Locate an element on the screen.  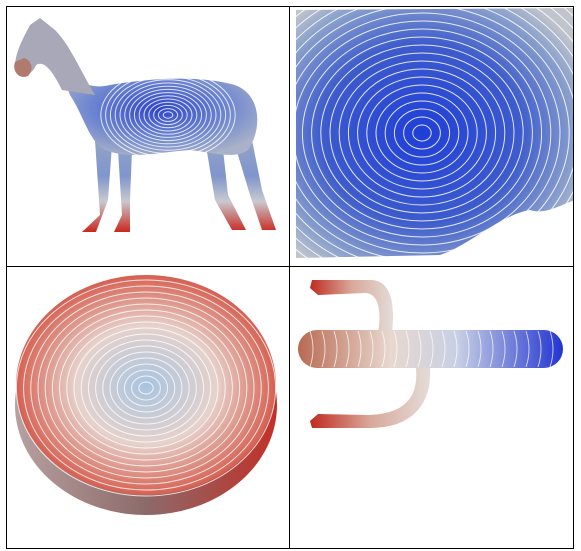
cactus-lower-arm is located at coordinates (370, 398).